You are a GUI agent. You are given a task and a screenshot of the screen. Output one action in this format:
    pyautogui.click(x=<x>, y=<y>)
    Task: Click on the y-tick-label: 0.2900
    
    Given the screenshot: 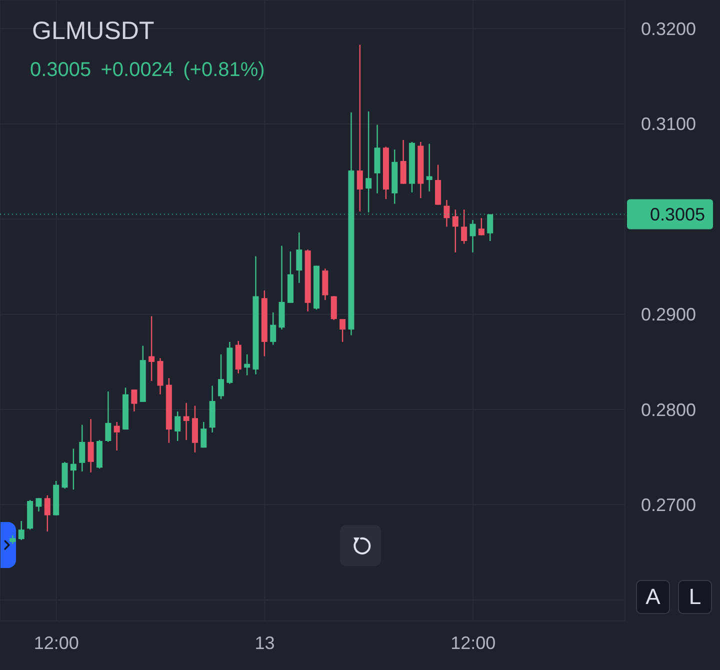 What is the action you would take?
    pyautogui.click(x=668, y=314)
    